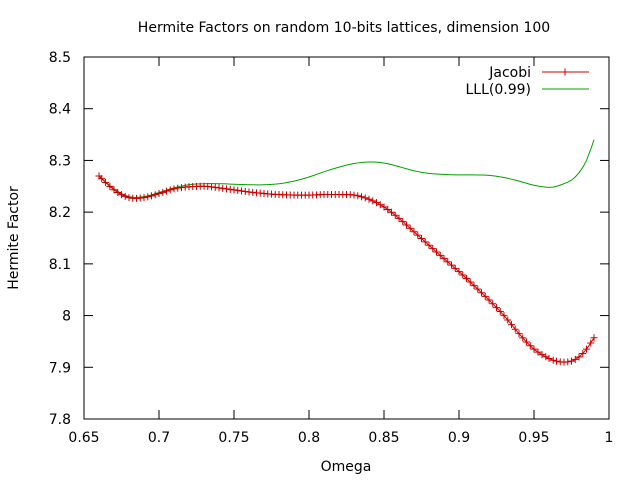 Image resolution: width=640 pixels, height=480 pixels. Describe the element at coordinates (565, 72) in the screenshot. I see `legend-marker-jacobi` at that location.